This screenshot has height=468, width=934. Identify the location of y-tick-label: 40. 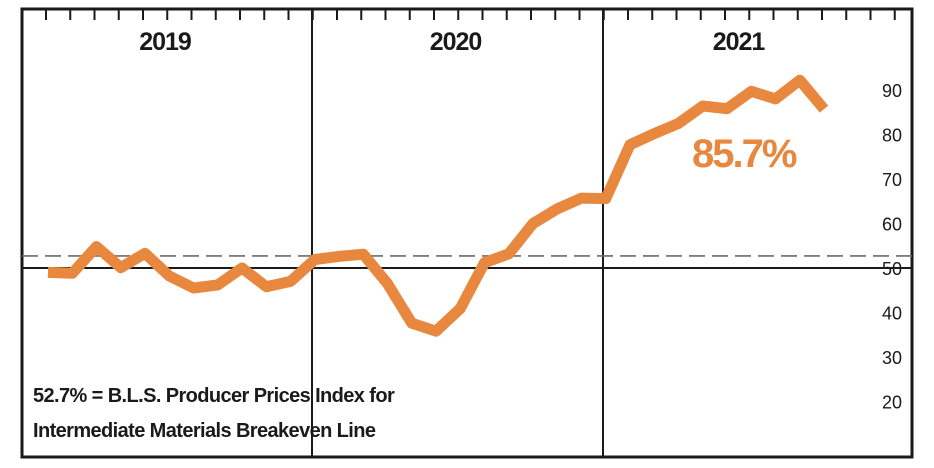
(892, 314).